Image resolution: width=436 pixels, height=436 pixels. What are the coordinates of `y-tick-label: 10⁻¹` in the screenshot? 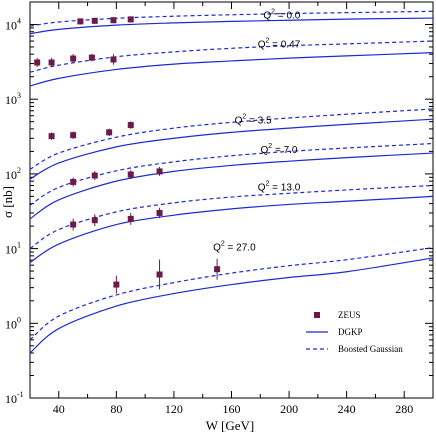 It's located at (14, 398).